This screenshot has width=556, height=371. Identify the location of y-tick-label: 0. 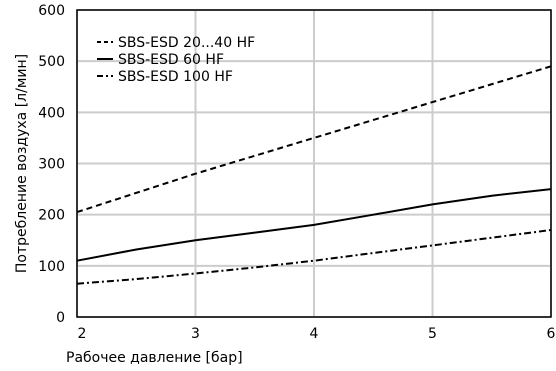
(60, 318).